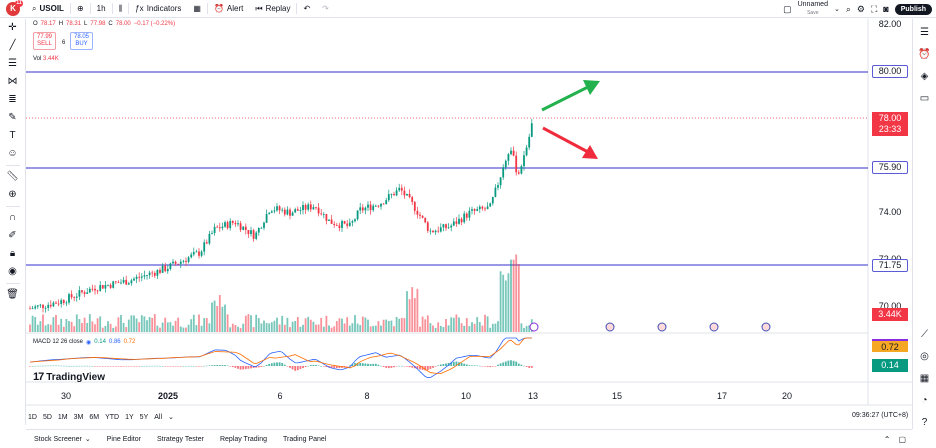 Image resolution: width=936 pixels, height=448 pixels. What do you see at coordinates (306, 9) in the screenshot?
I see `undo-button: ↶` at bounding box center [306, 9].